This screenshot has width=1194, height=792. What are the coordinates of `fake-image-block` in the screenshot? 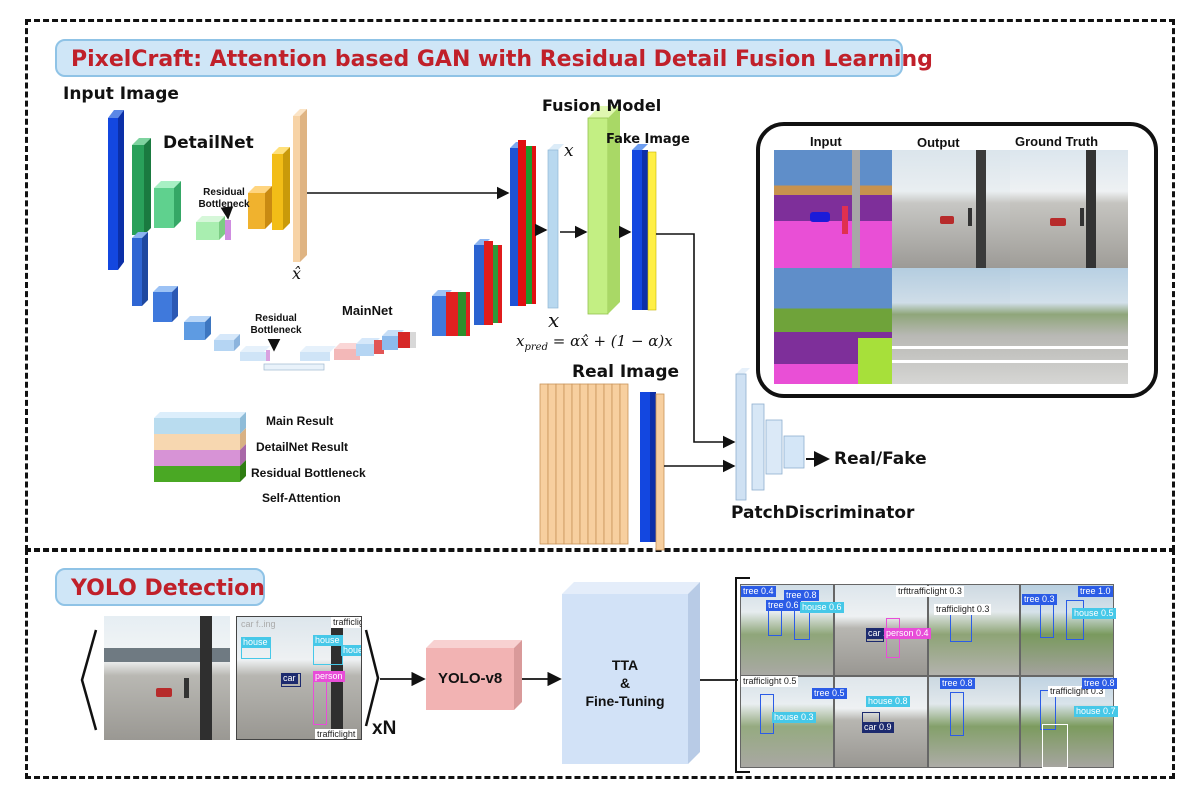 It's located at (644, 227).